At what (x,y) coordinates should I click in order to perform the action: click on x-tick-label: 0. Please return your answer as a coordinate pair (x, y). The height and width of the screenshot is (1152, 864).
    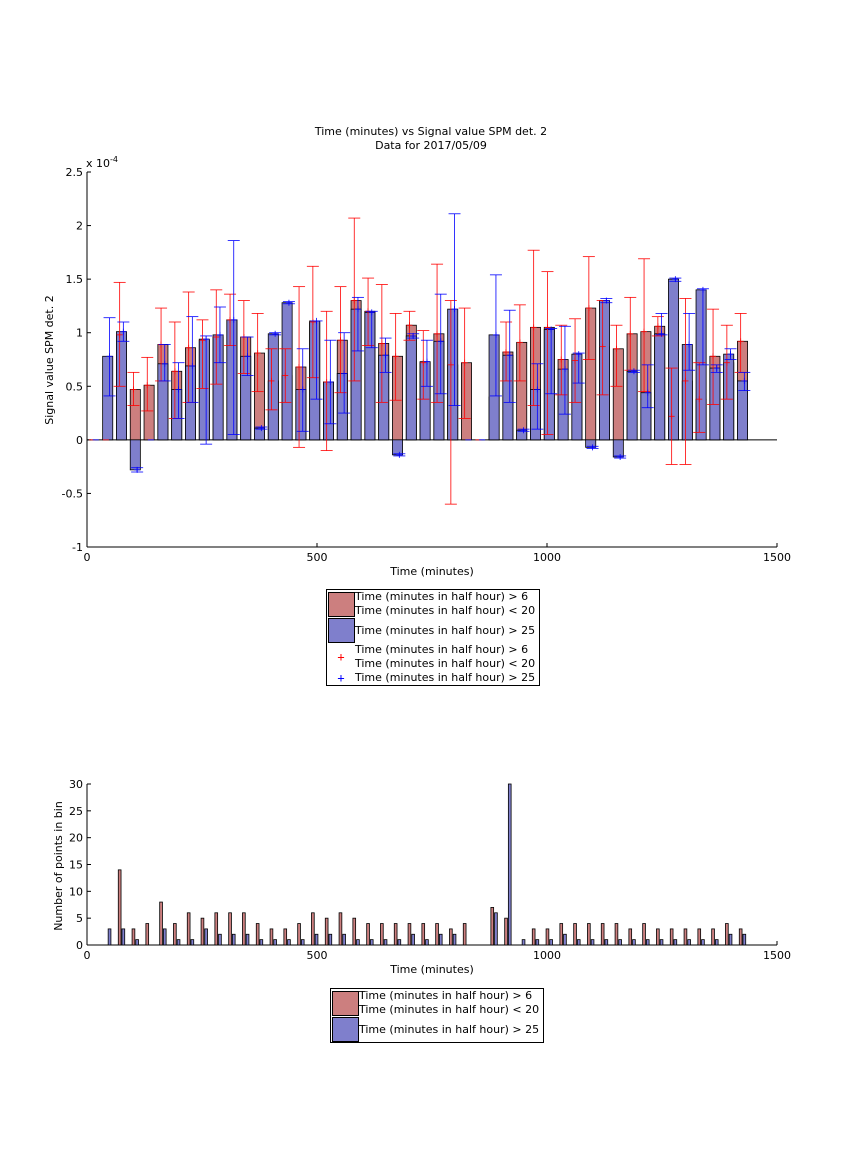
    Looking at the image, I should click on (87, 557).